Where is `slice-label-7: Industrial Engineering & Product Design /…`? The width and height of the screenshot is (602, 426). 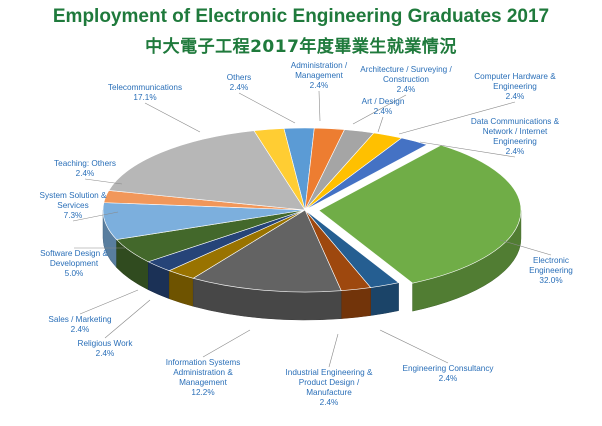 slice-label-7: Industrial Engineering & Product Design /… is located at coordinates (329, 387).